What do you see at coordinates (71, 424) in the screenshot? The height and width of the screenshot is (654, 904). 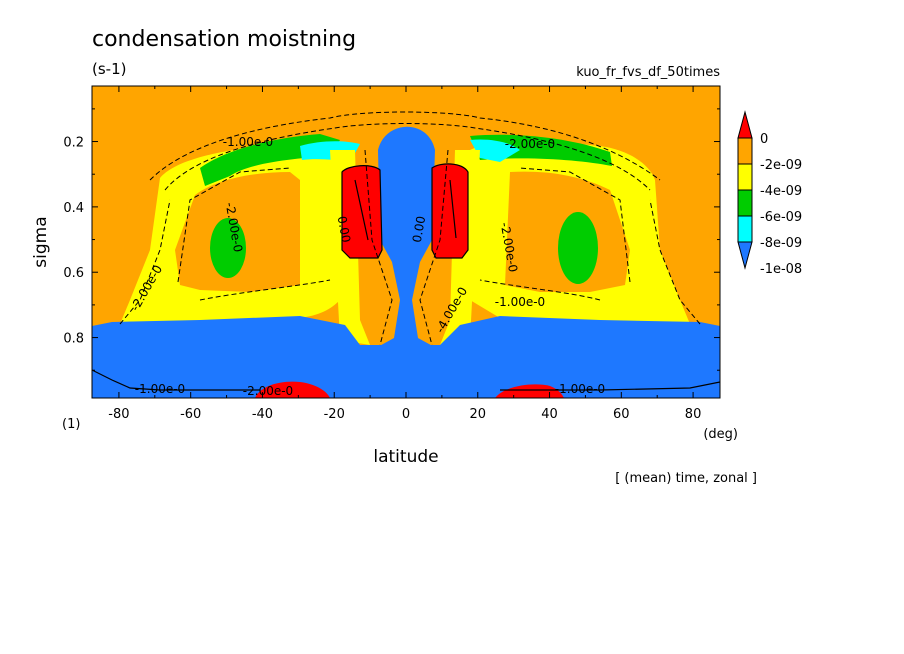 I see `y-unit-label: (1)` at bounding box center [71, 424].